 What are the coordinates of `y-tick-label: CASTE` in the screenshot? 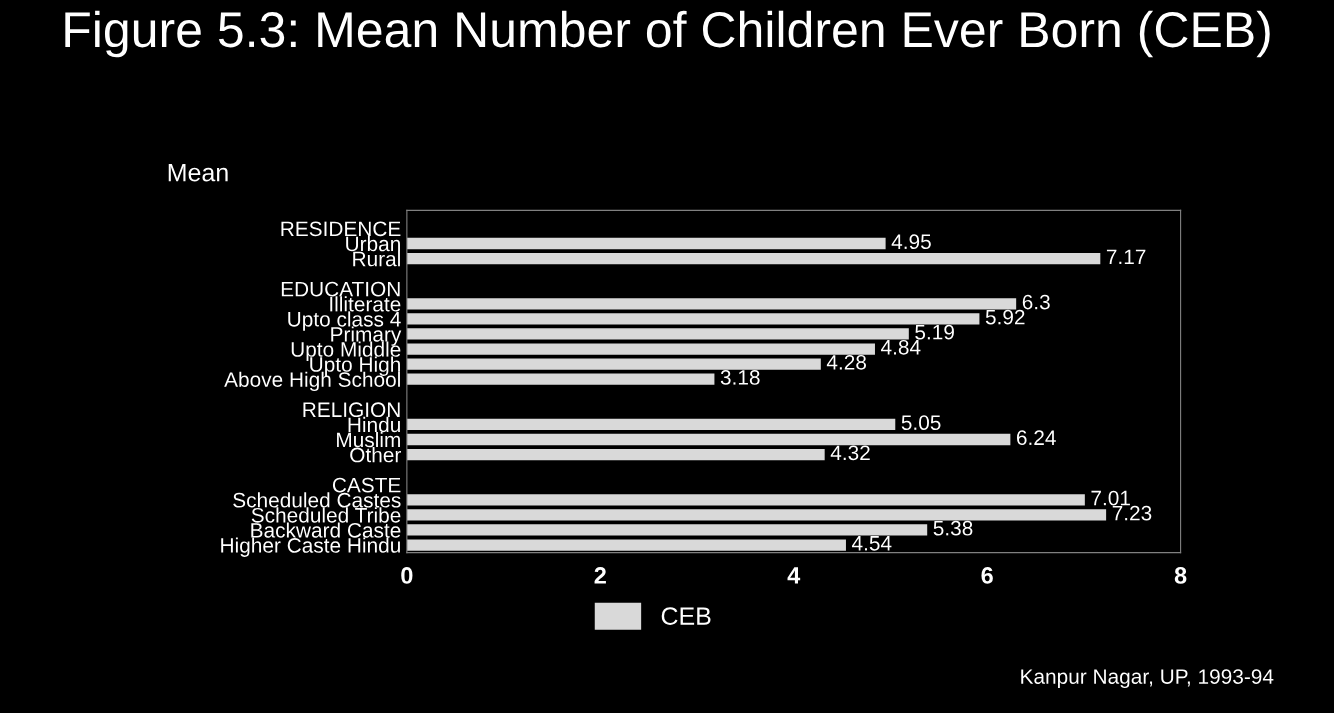 It's located at (366, 485).